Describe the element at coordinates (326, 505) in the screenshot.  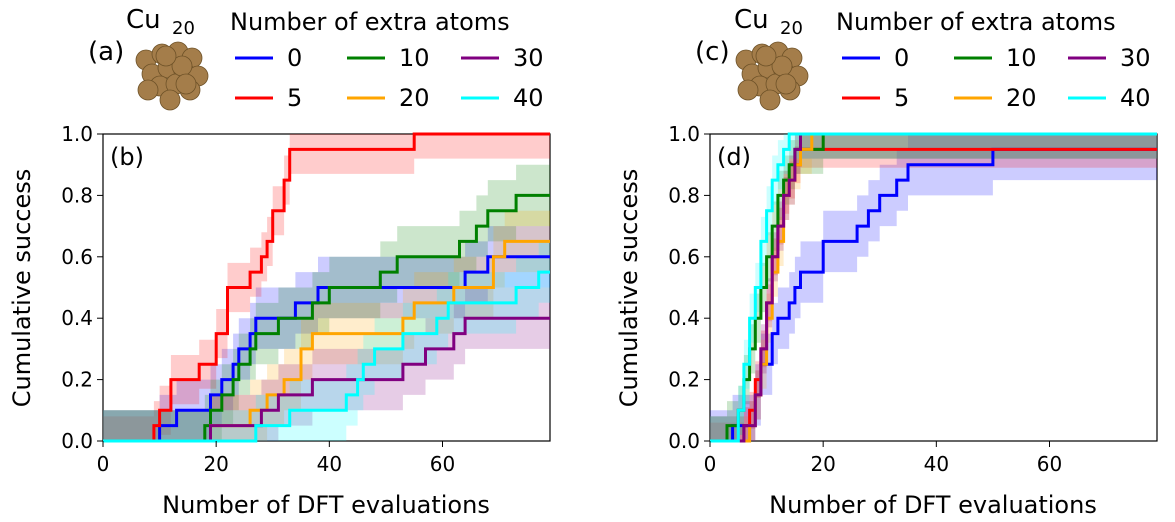
I see `x-axis-label-b: Number of DFT evaluations` at that location.